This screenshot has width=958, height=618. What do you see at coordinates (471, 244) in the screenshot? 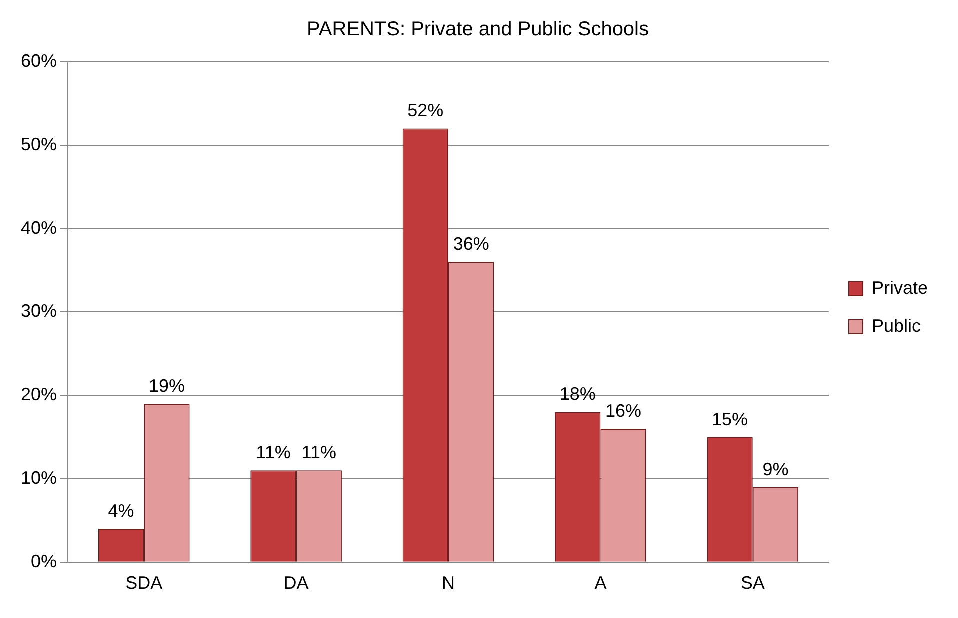
I see `data-label: 36%` at bounding box center [471, 244].